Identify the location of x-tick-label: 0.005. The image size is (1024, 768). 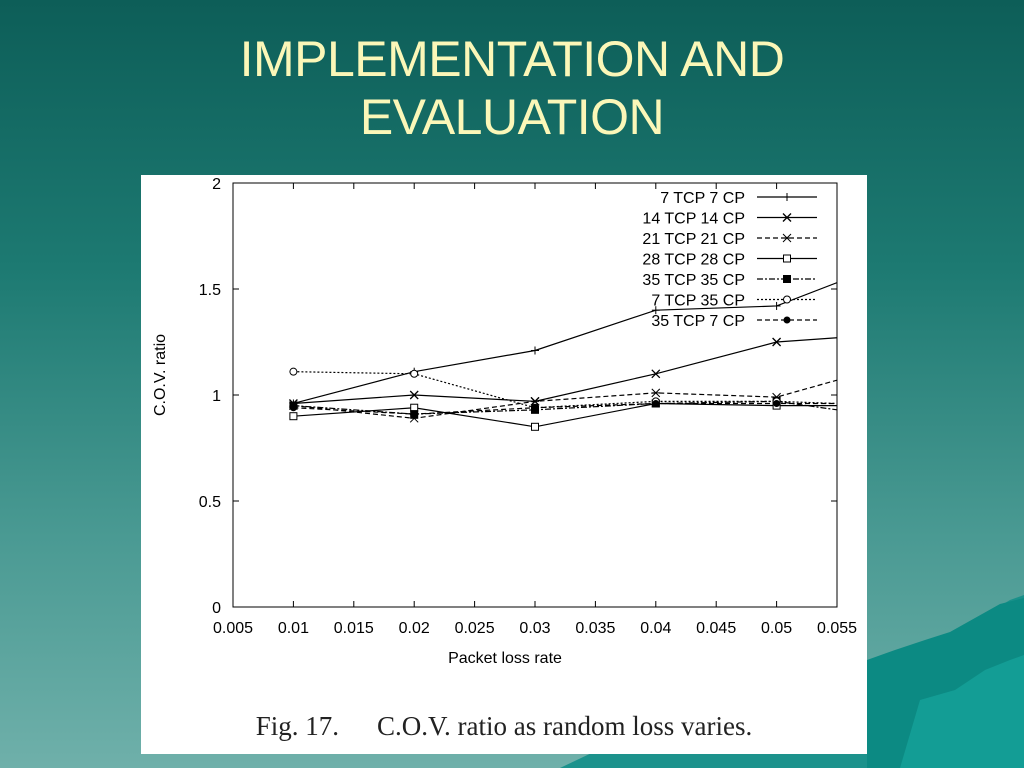
(233, 628).